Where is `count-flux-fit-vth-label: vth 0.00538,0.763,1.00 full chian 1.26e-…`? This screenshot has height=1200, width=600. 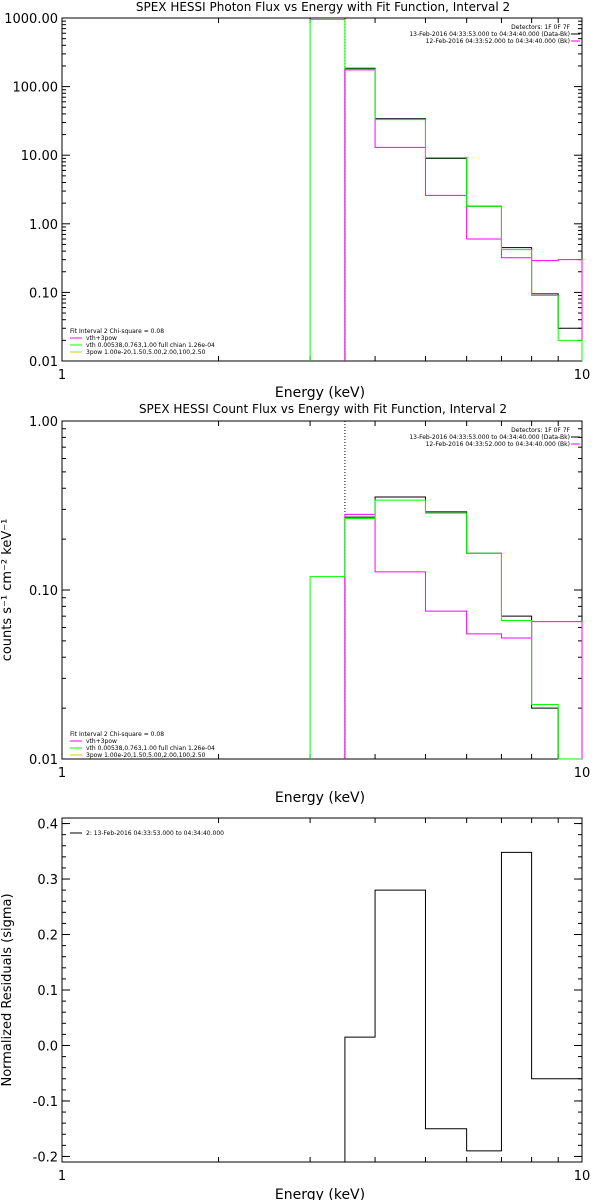
count-flux-fit-vth-label: vth 0.00538,0.763,1.00 full chian 1.26e-… is located at coordinates (150, 748).